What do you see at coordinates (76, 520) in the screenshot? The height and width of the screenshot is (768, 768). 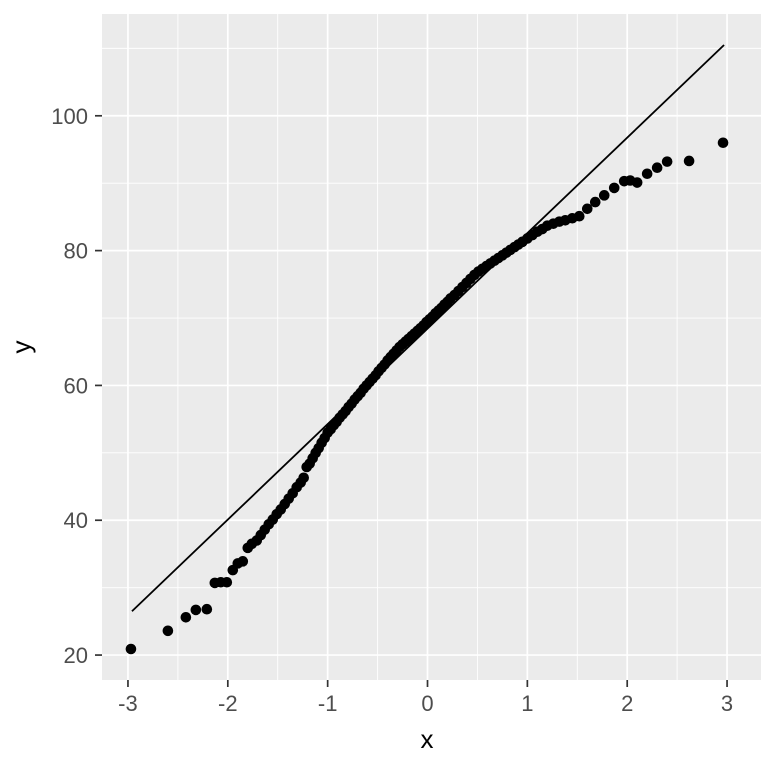 I see `y-tick-label: 40` at bounding box center [76, 520].